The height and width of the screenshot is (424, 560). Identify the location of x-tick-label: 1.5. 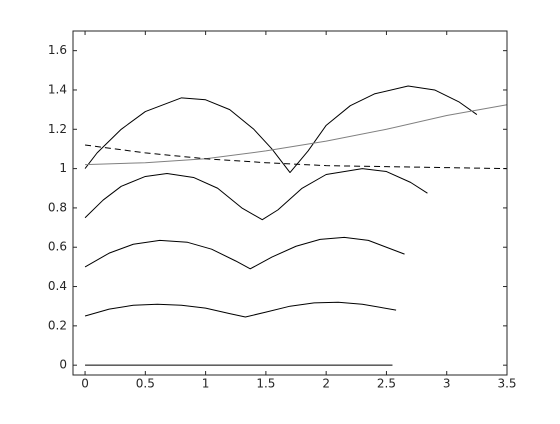
(265, 384).